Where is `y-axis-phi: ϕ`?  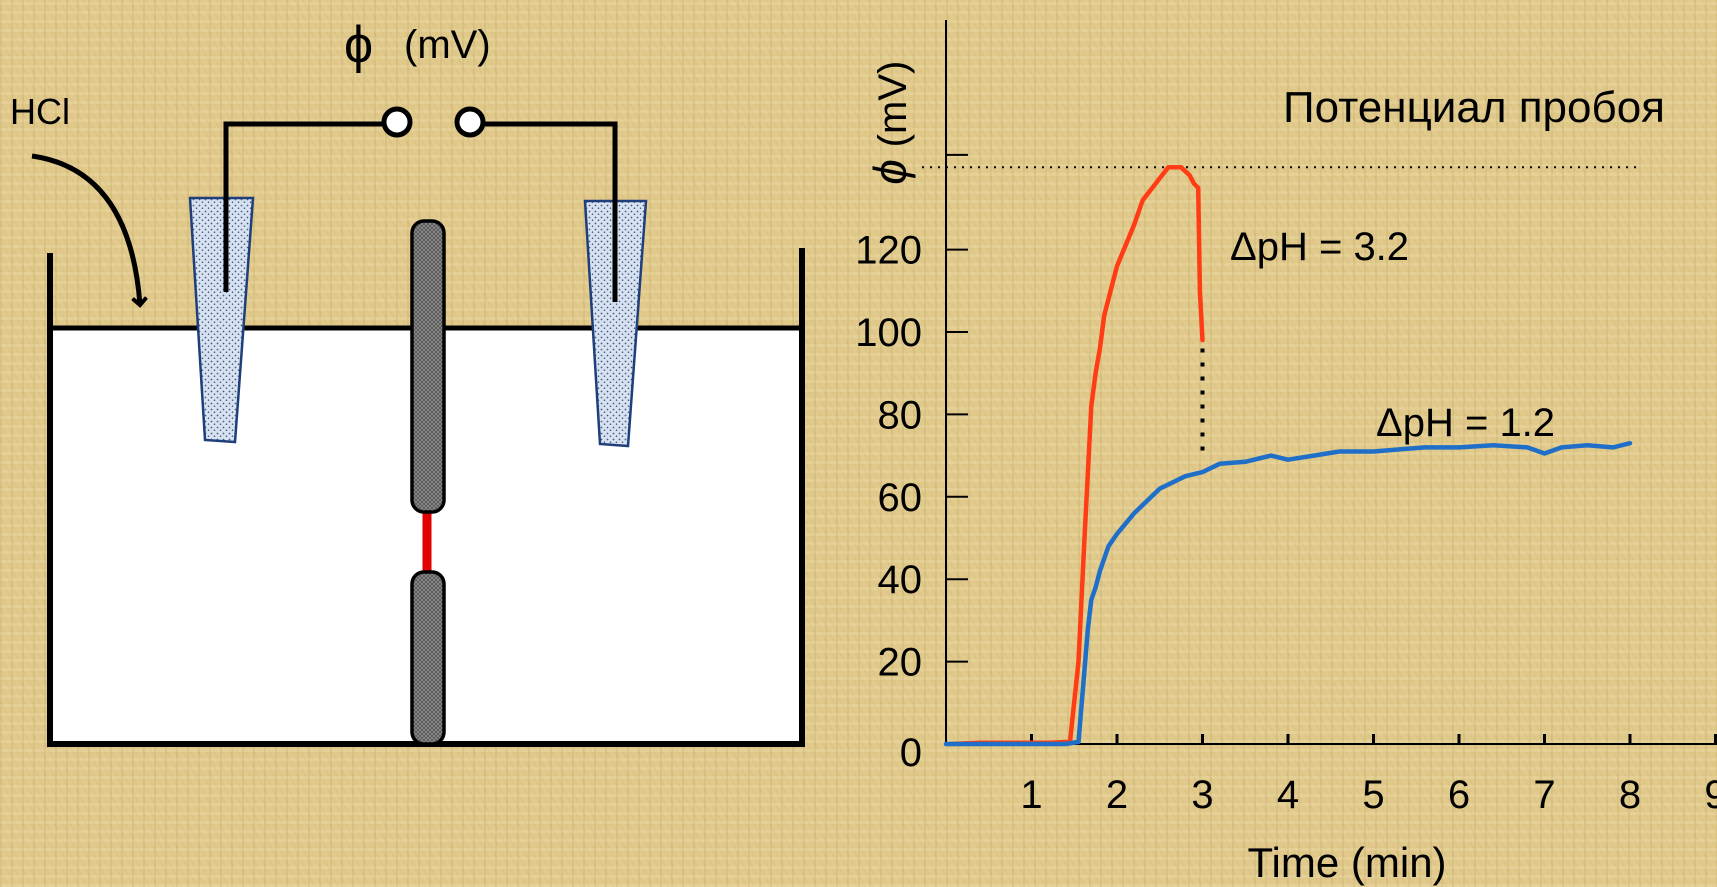
y-axis-phi: ϕ is located at coordinates (890, 172).